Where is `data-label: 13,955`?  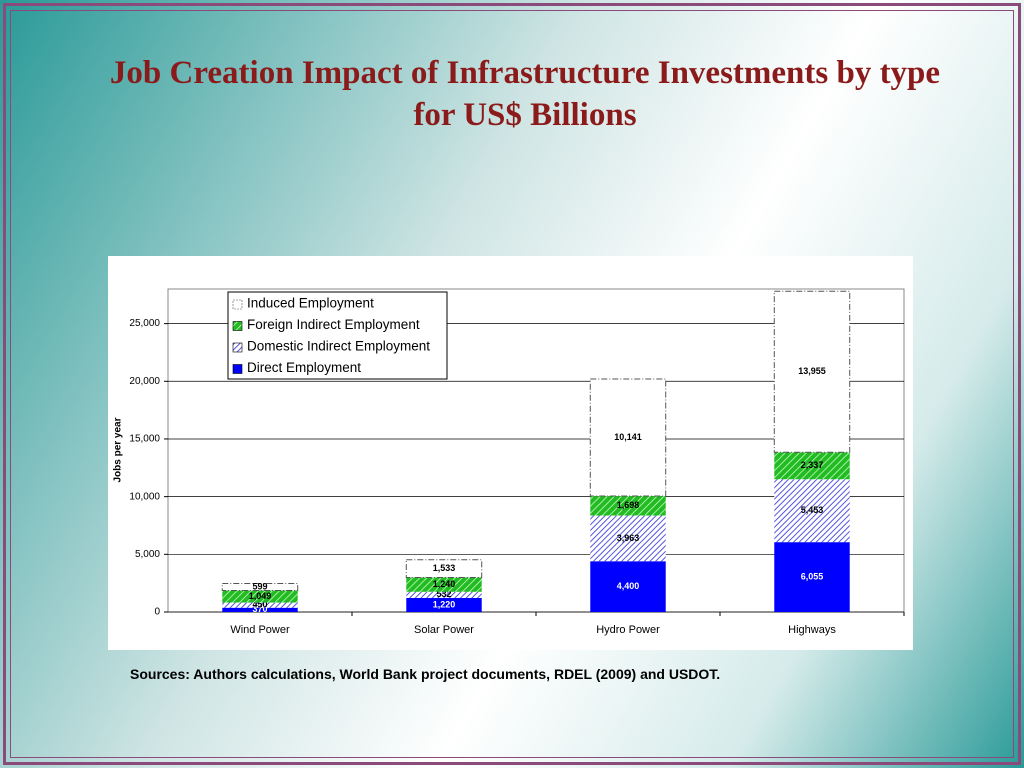
data-label: 13,955 is located at coordinates (812, 371).